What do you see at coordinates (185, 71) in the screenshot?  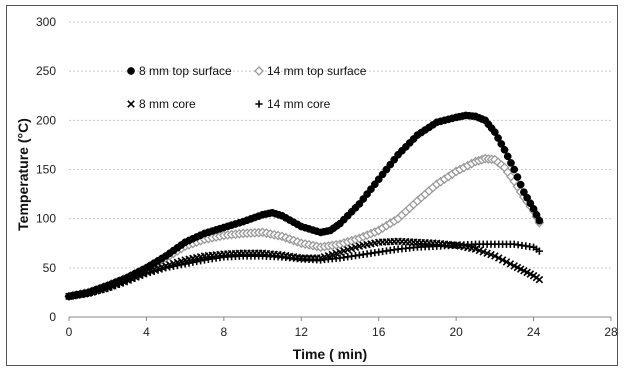 I see `legend-label: 8 mm top surface` at bounding box center [185, 71].